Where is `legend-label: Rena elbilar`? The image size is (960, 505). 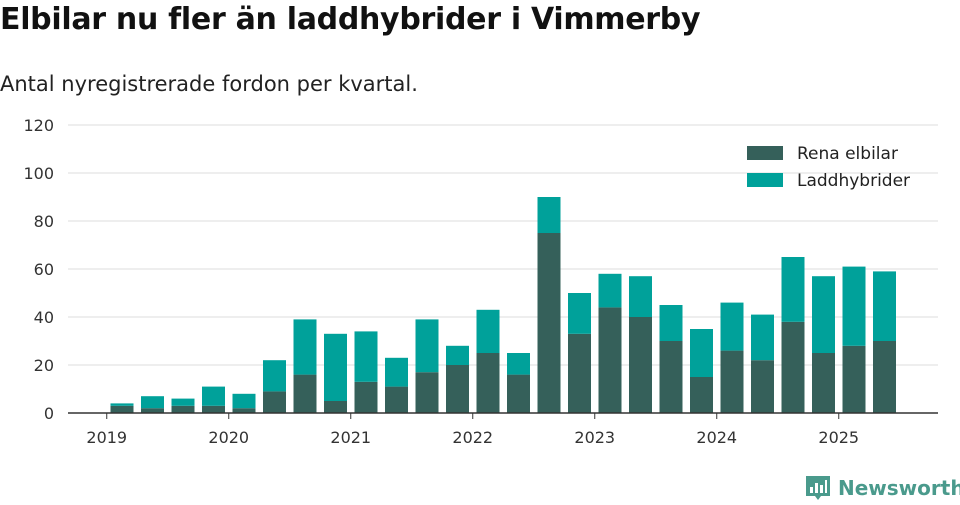 legend-label: Rena elbilar is located at coordinates (847, 154).